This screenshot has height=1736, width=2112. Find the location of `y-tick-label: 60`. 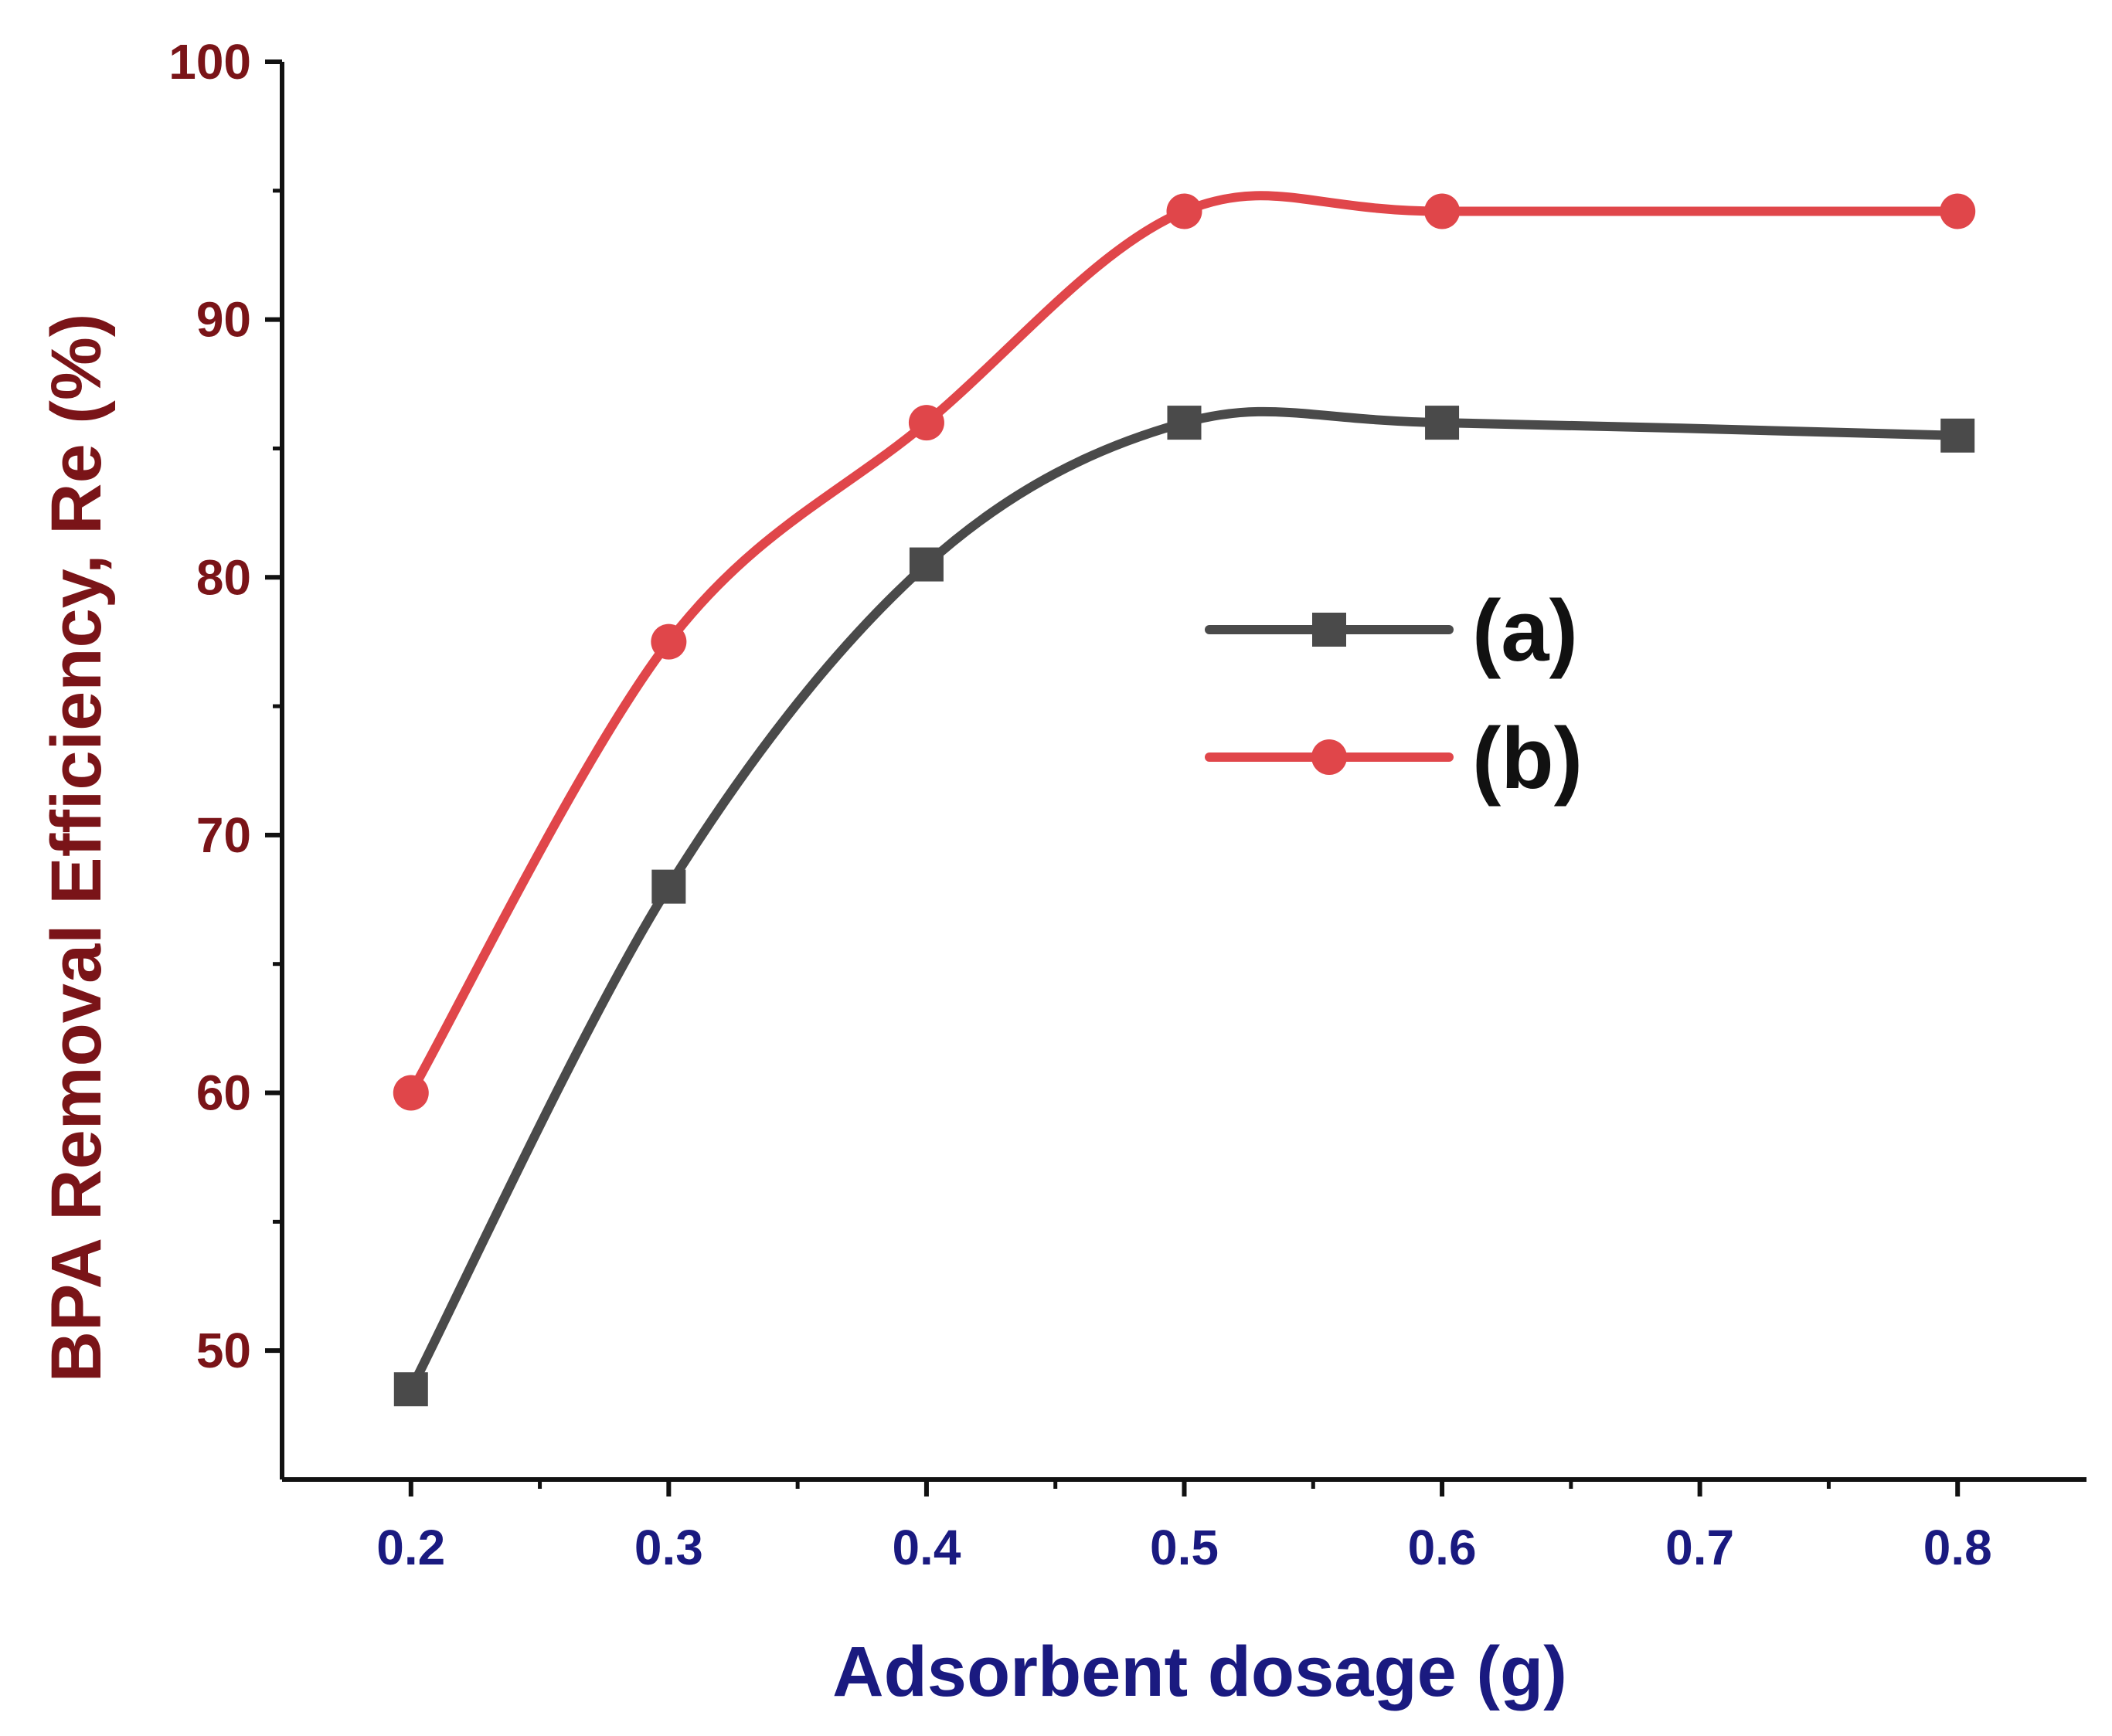

y-tick-label: 60 is located at coordinates (223, 1093).